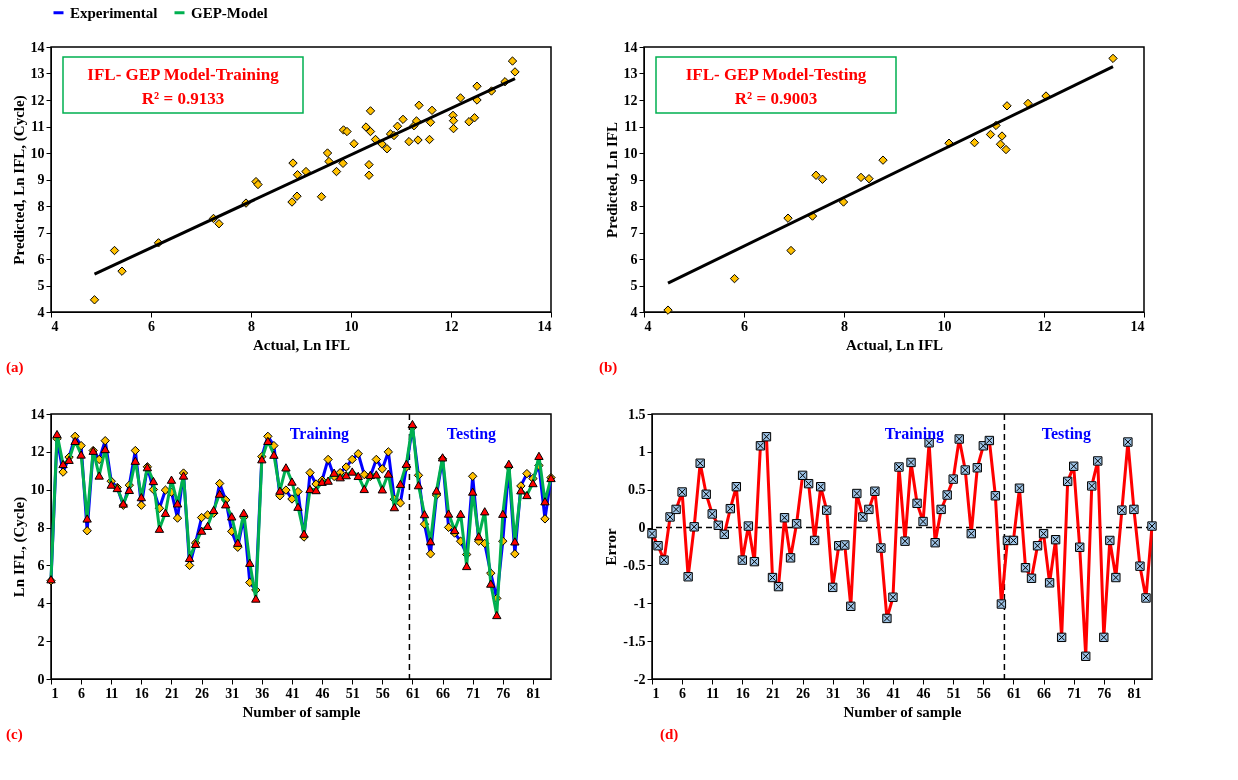 The image size is (1238, 780). I want to click on x-tick-label: 12, so click(451, 326).